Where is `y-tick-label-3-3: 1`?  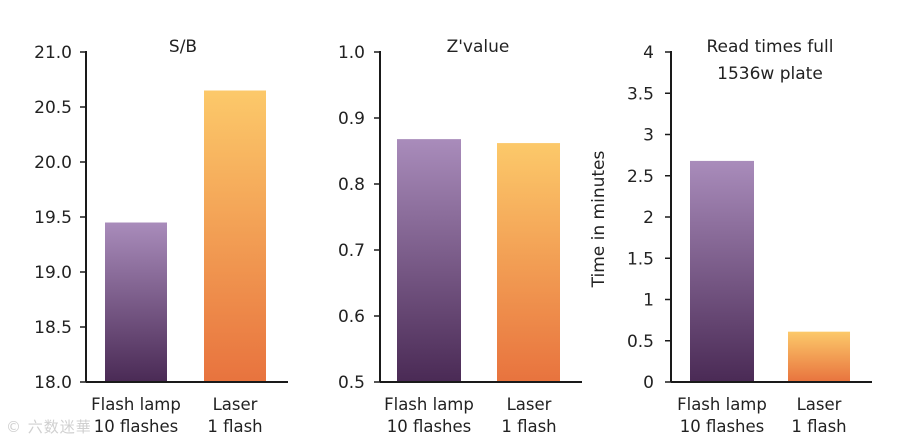 y-tick-label-3-3: 1 is located at coordinates (648, 301).